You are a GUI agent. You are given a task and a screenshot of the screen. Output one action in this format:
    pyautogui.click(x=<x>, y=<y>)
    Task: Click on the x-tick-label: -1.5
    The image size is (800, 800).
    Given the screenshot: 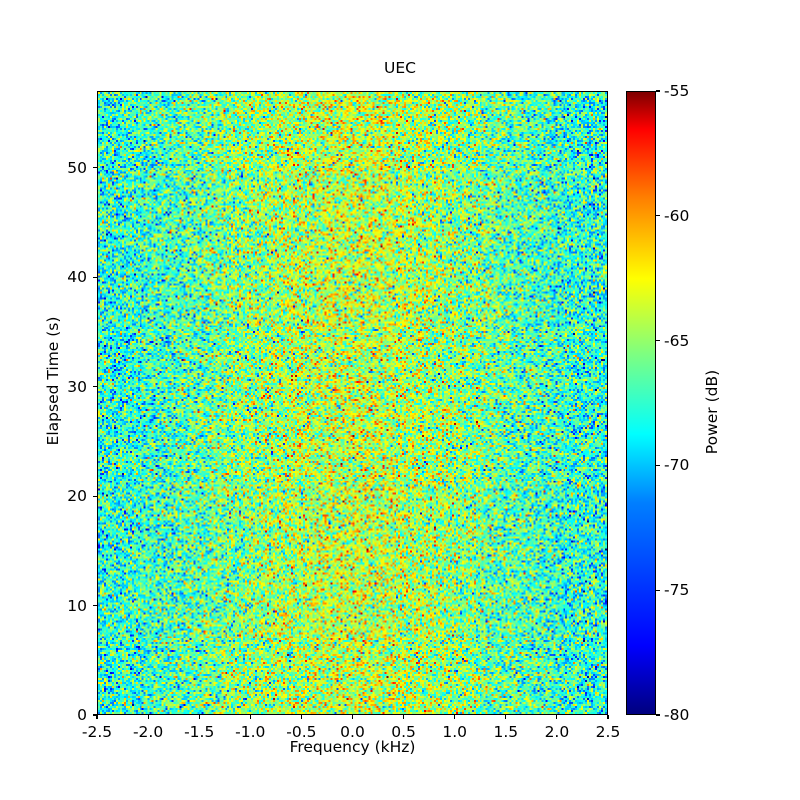 What is the action you would take?
    pyautogui.click(x=199, y=732)
    